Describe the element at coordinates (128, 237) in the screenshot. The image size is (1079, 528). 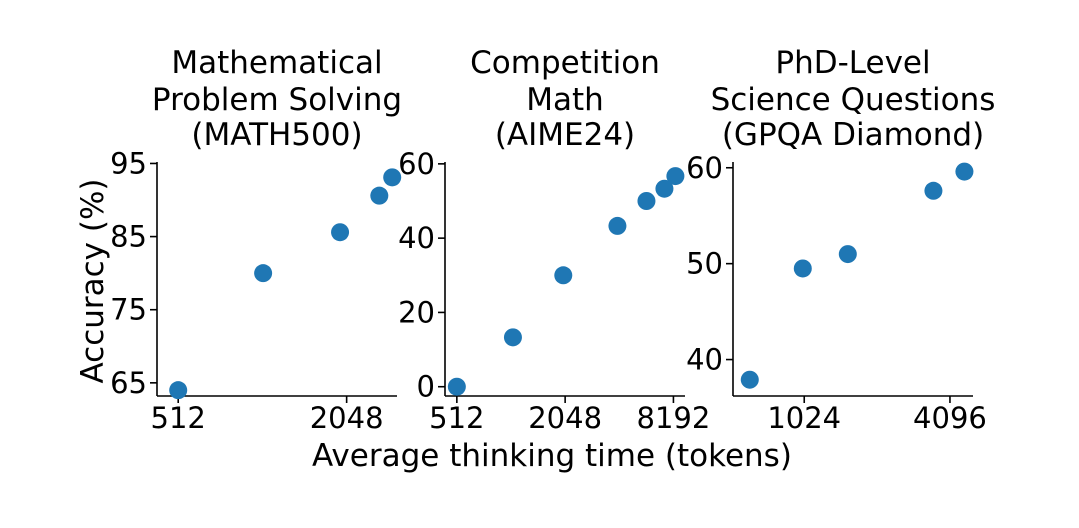
I see `y-tick-label: 85` at that location.